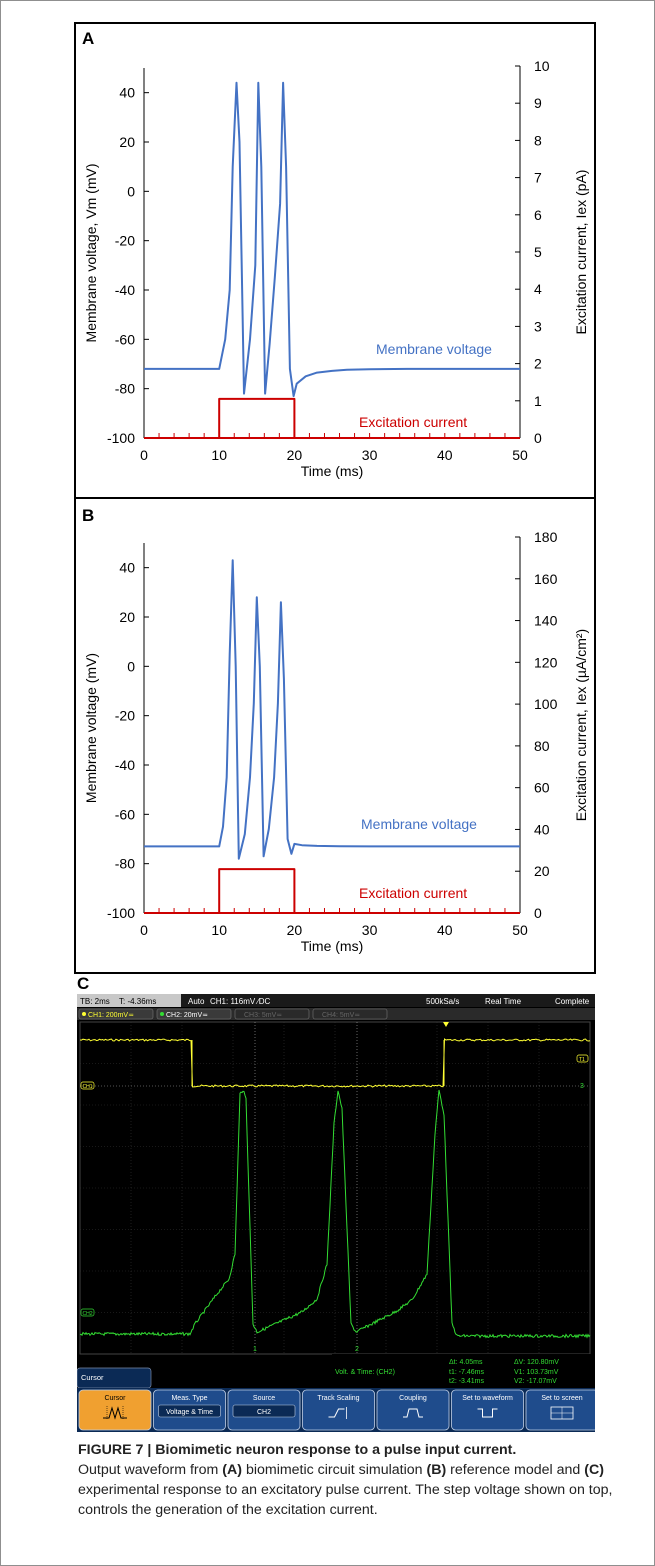 Image resolution: width=655 pixels, height=1566 pixels. I want to click on ch2-marker-label: CH2, so click(88, 1314).